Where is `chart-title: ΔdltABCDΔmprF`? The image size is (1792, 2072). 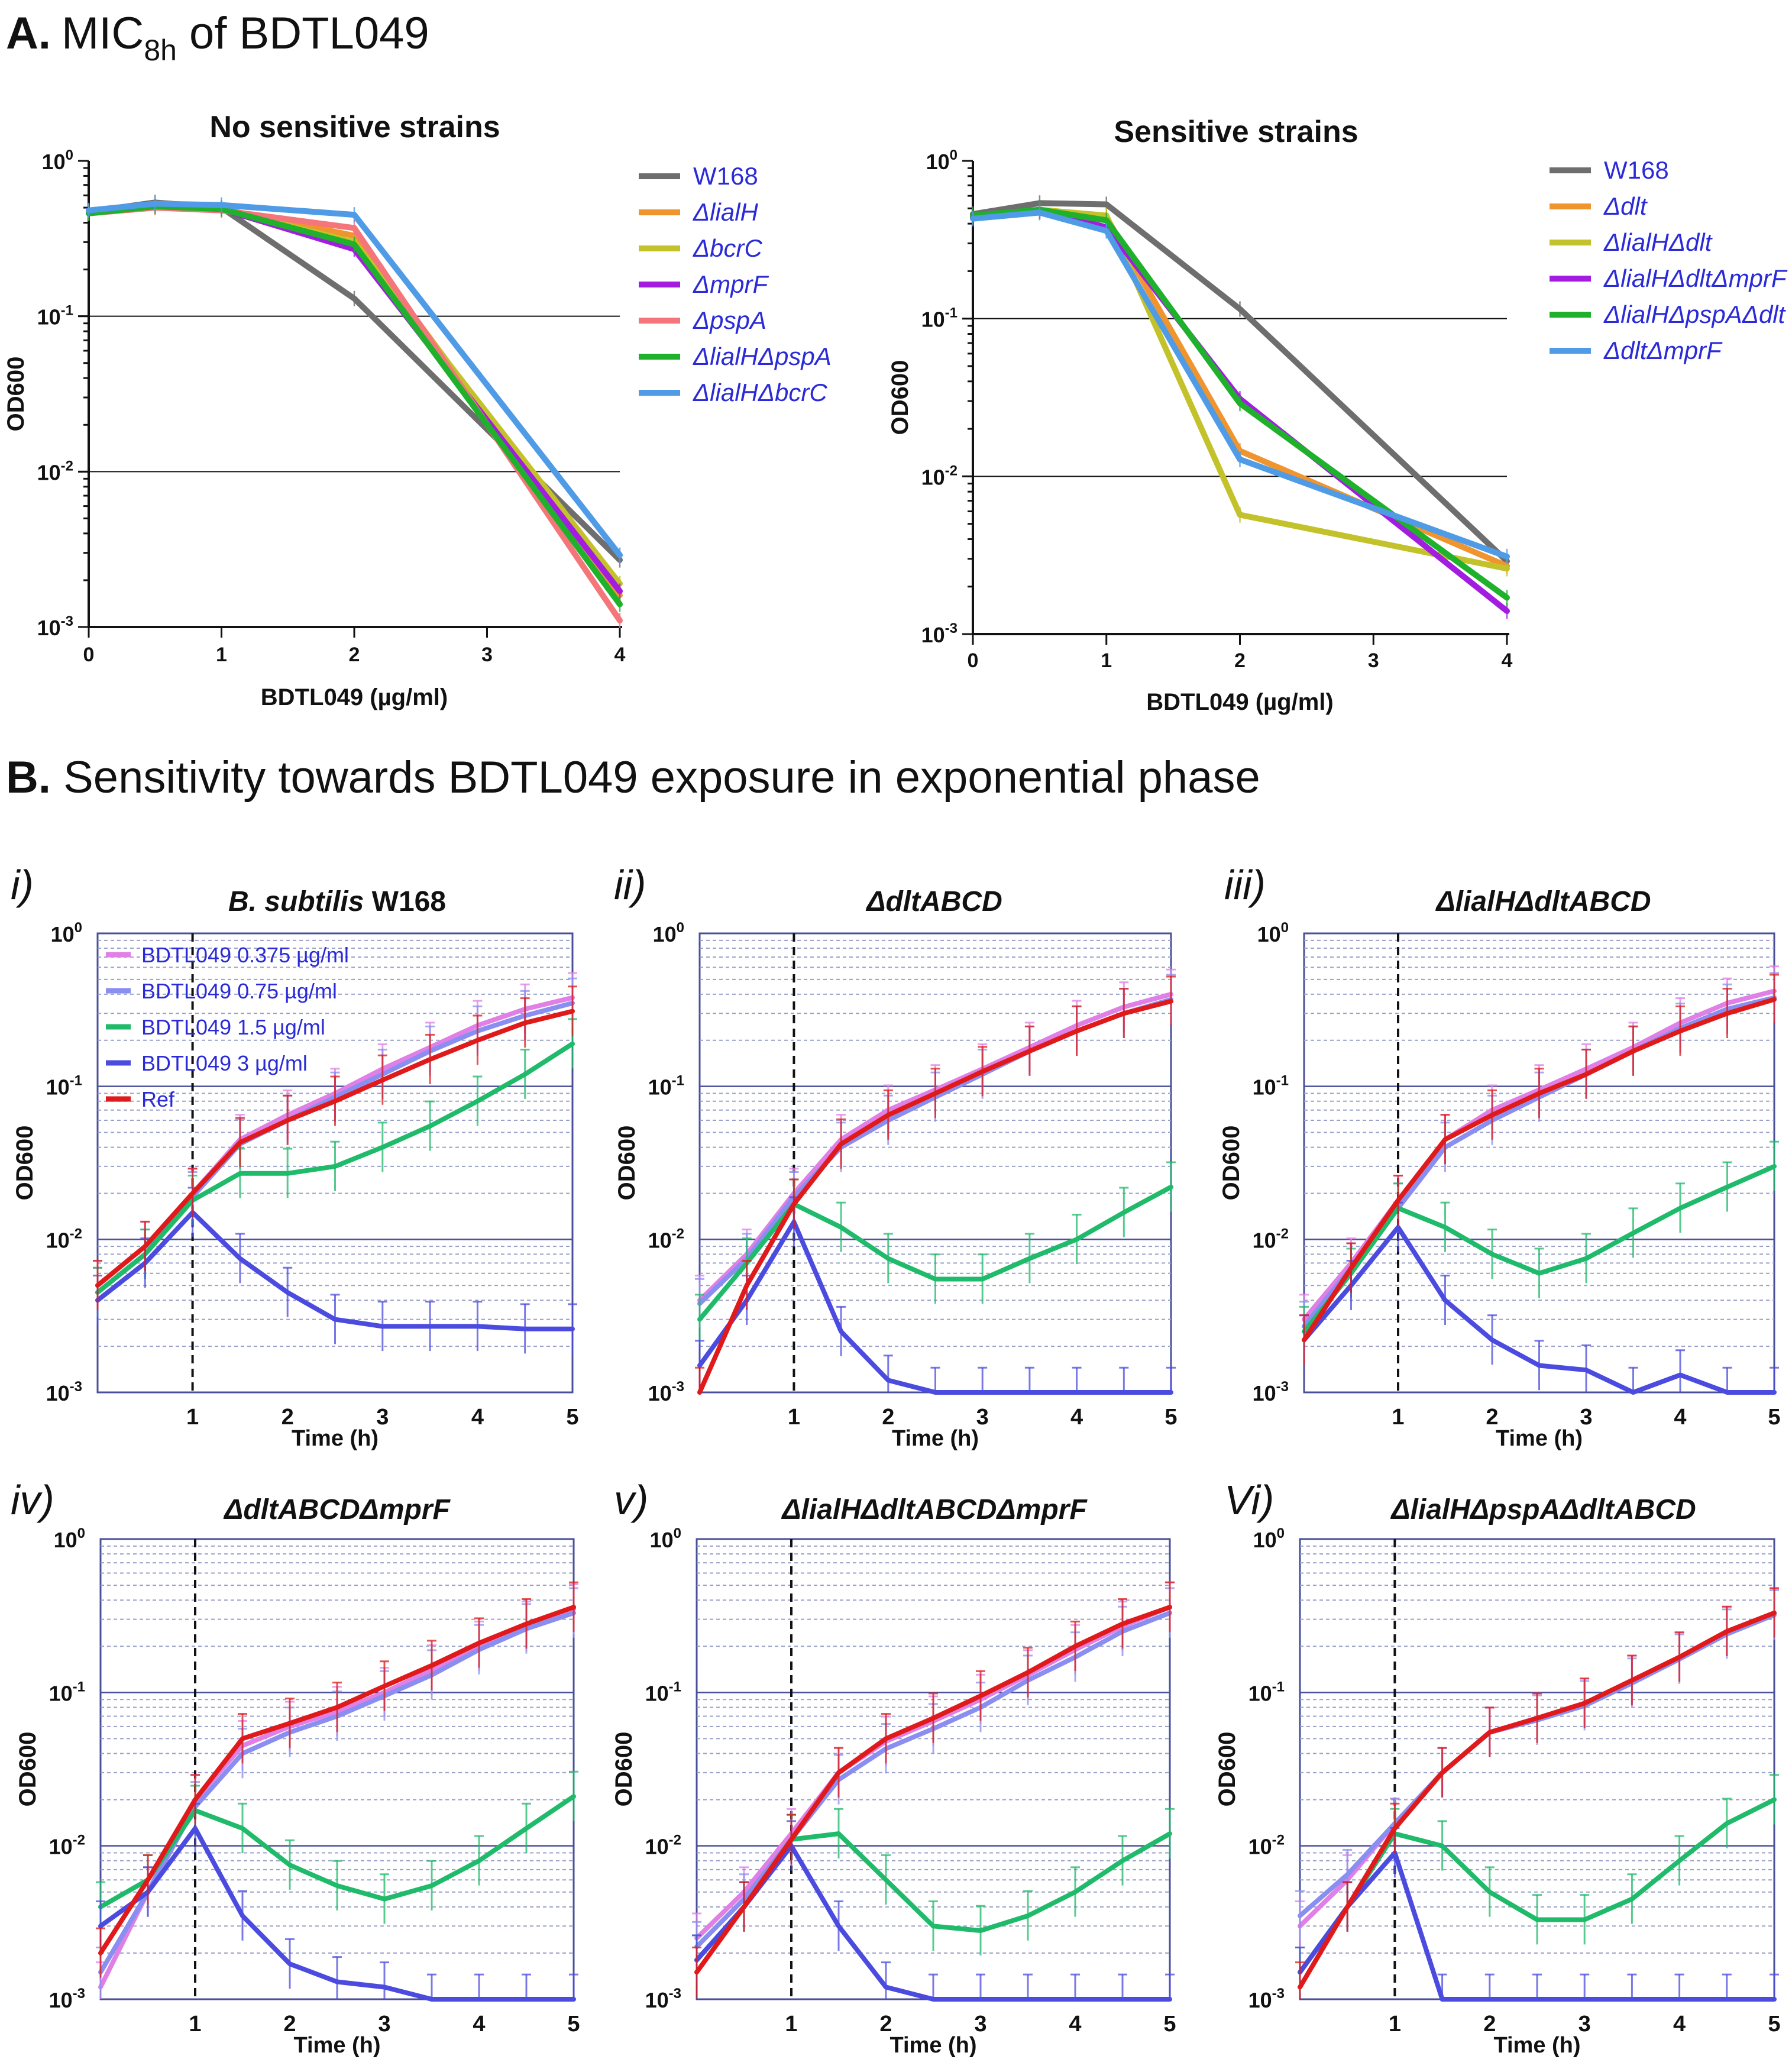
chart-title: ΔdltABCDΔmprF is located at coordinates (337, 1510).